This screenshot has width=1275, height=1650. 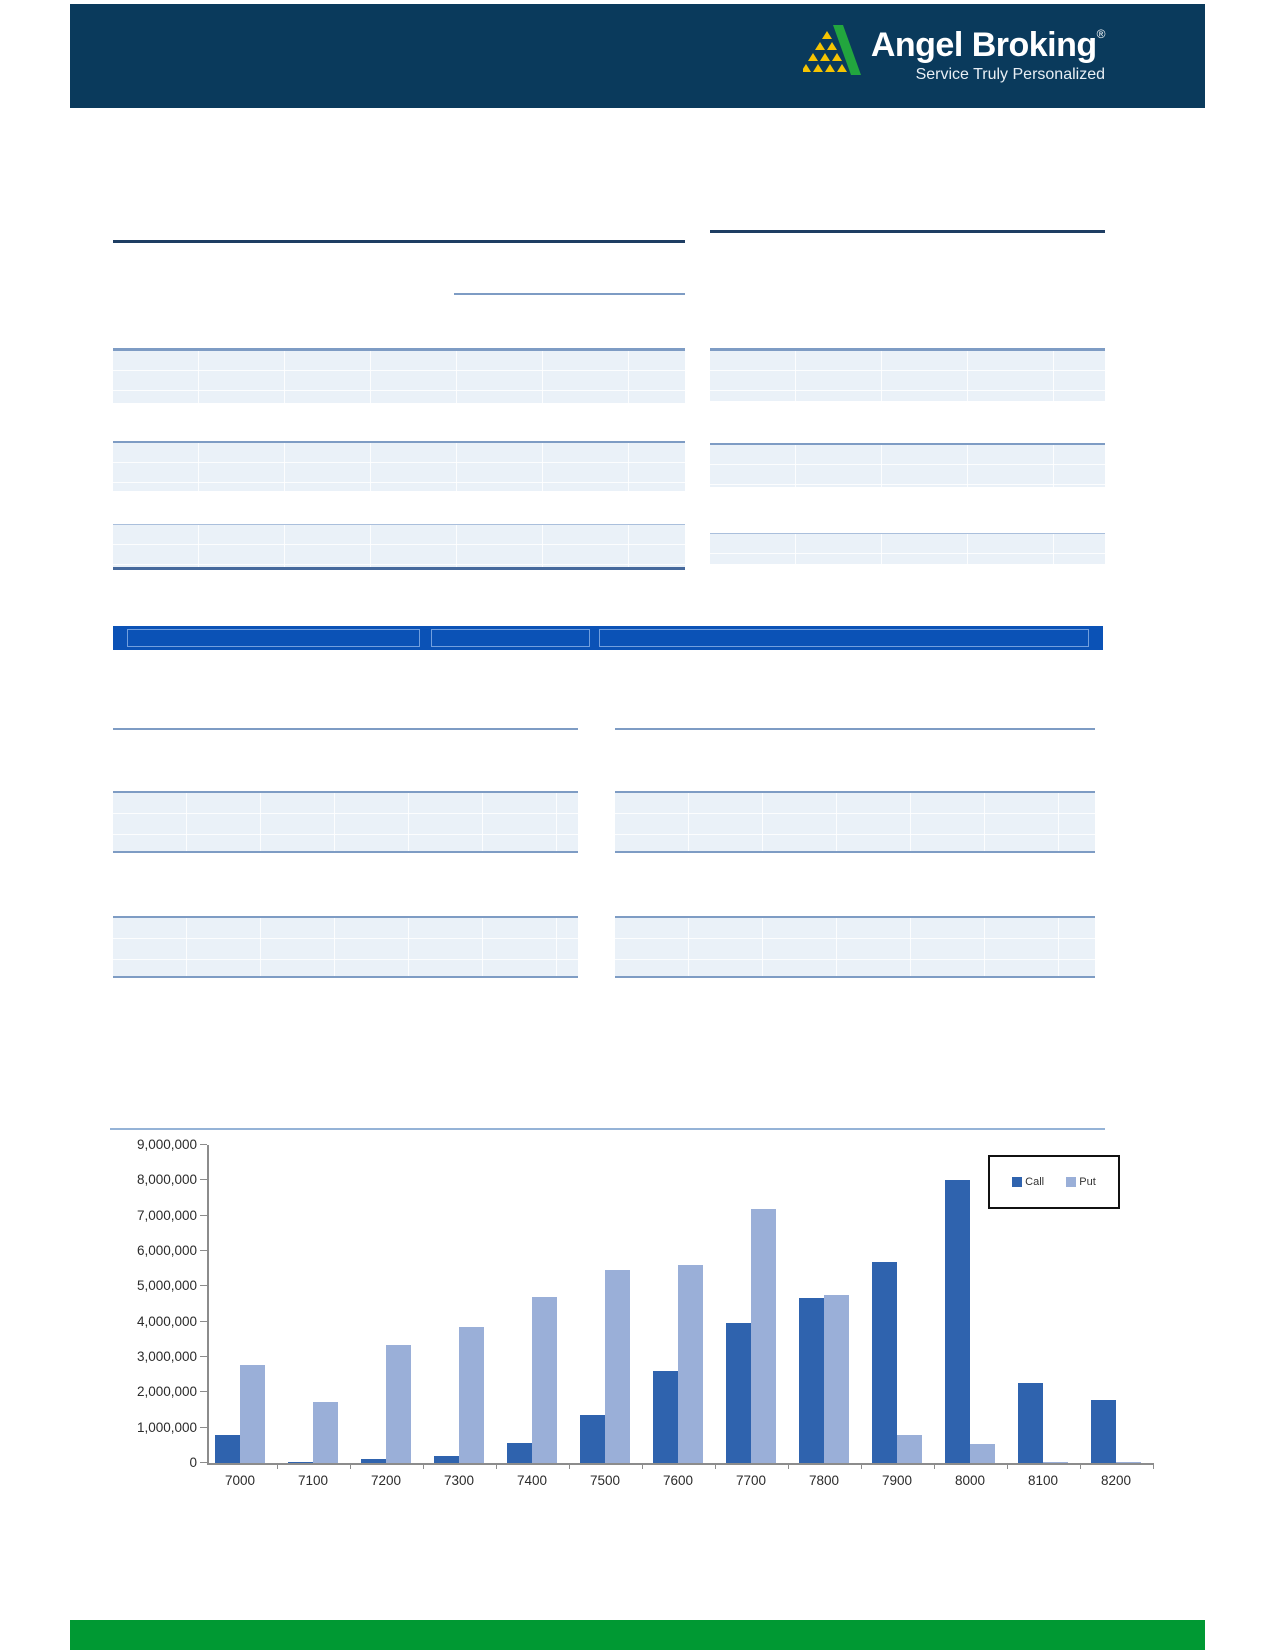 I want to click on call-series-swatch, so click(x=1017, y=1182).